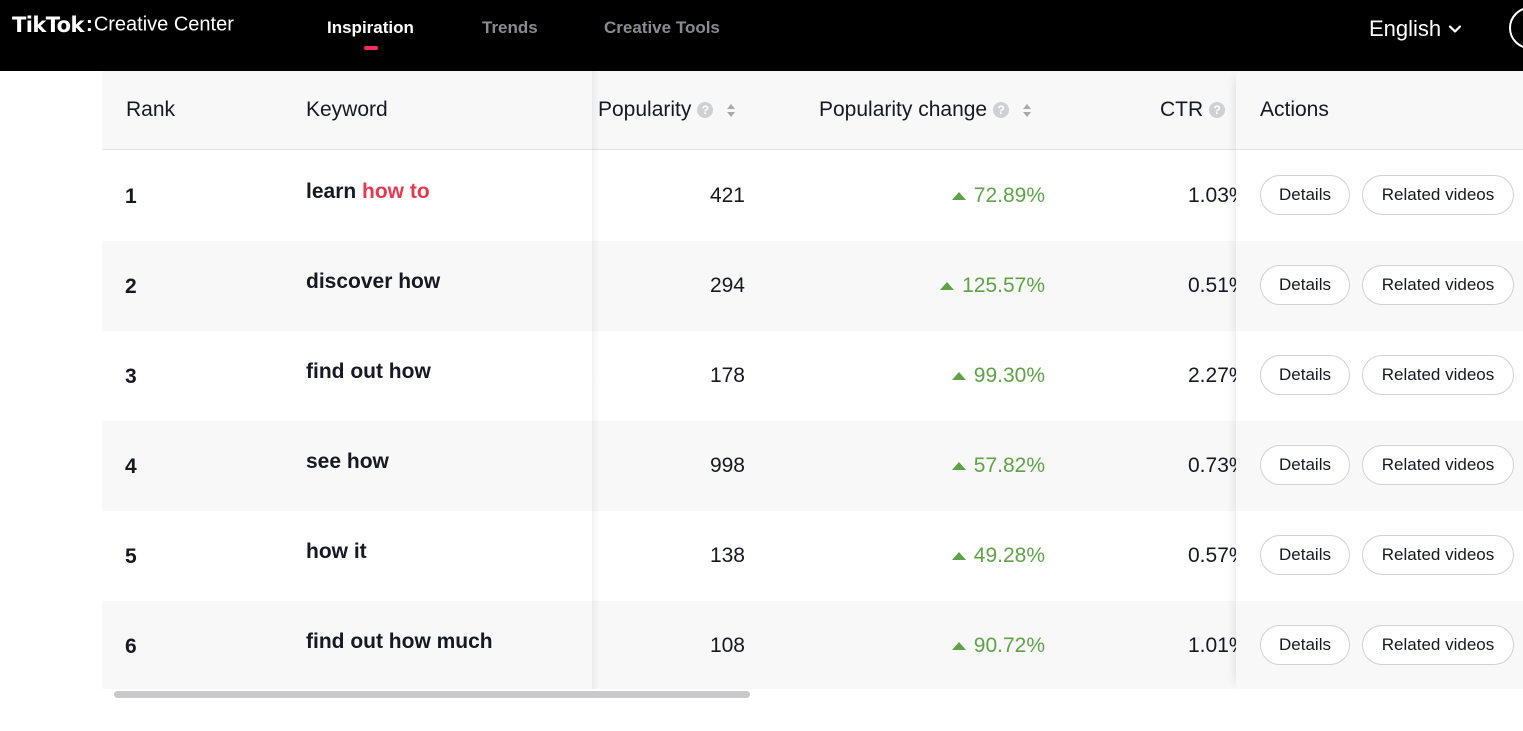 The width and height of the screenshot is (1523, 731). I want to click on nav-creative-tools: Creative Tools, so click(662, 27).